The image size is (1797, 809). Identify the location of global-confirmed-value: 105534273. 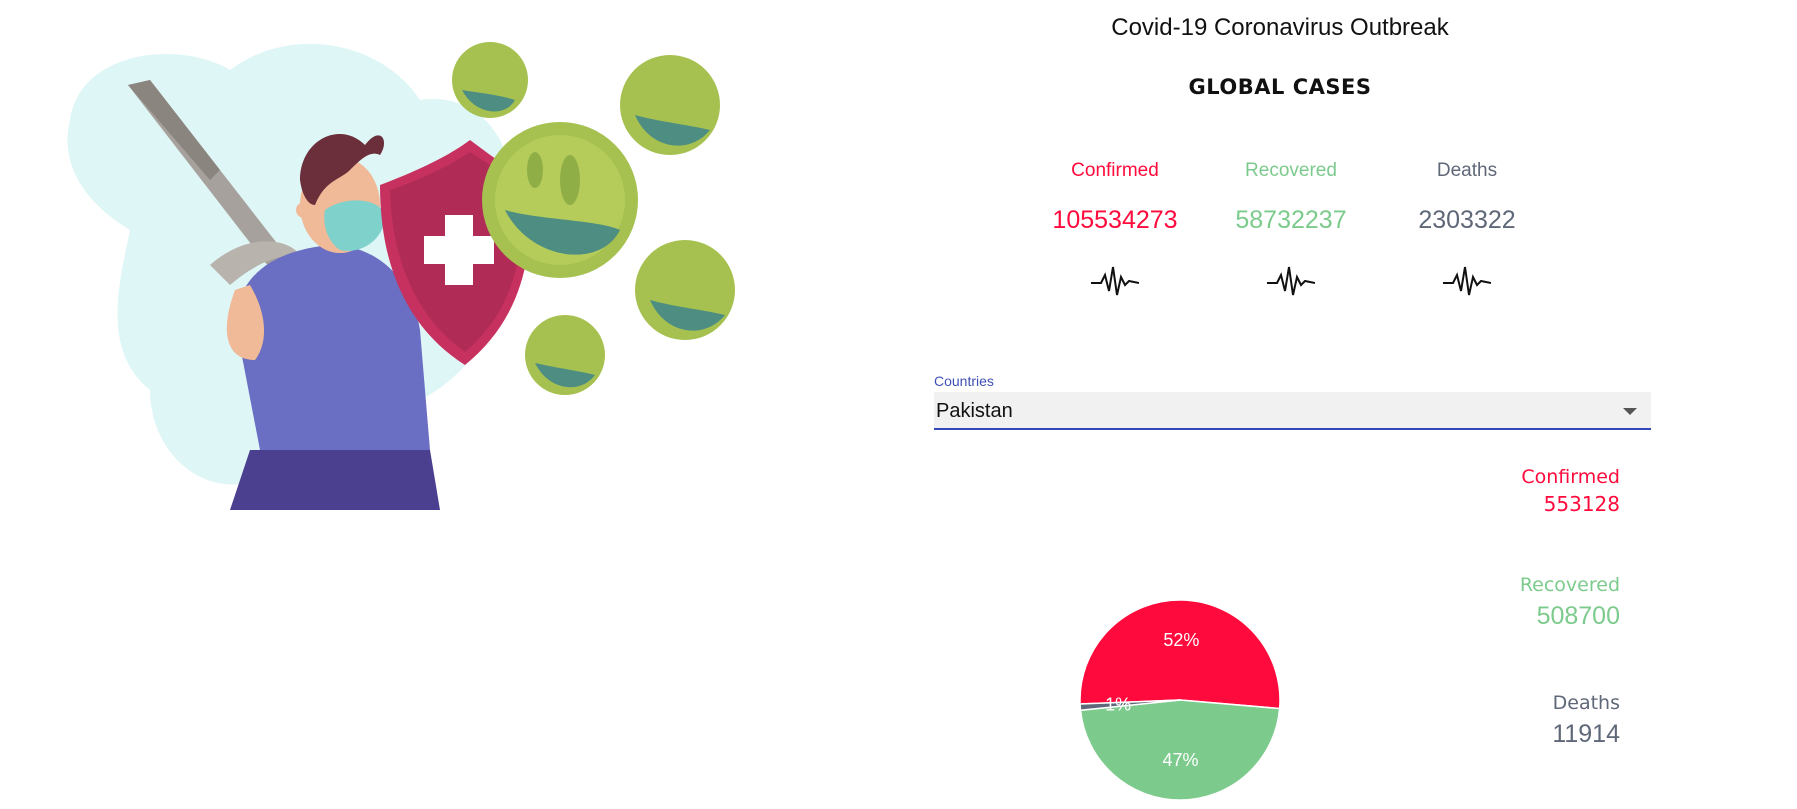
(1115, 220).